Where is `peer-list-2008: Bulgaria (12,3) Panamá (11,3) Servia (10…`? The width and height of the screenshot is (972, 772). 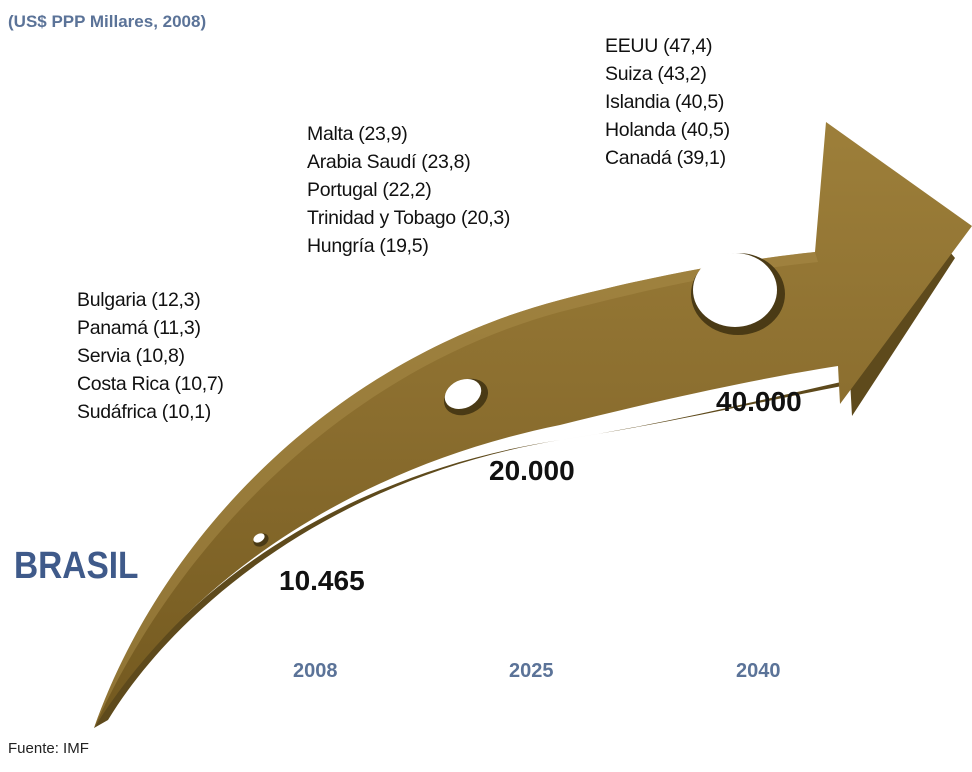
peer-list-2008: Bulgaria (12,3) Panamá (11,3) Servia (10… is located at coordinates (150, 356).